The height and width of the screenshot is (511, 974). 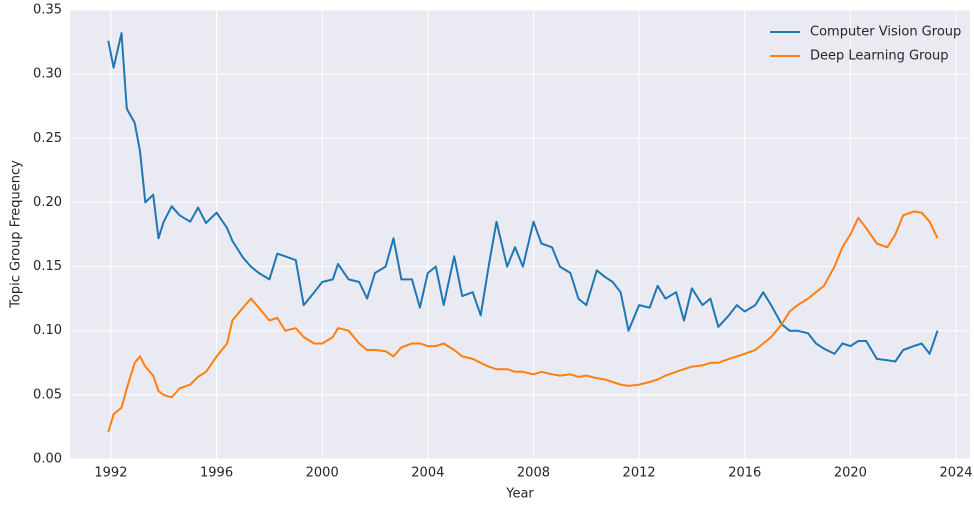 I want to click on x-tick-label: 2012, so click(x=639, y=473).